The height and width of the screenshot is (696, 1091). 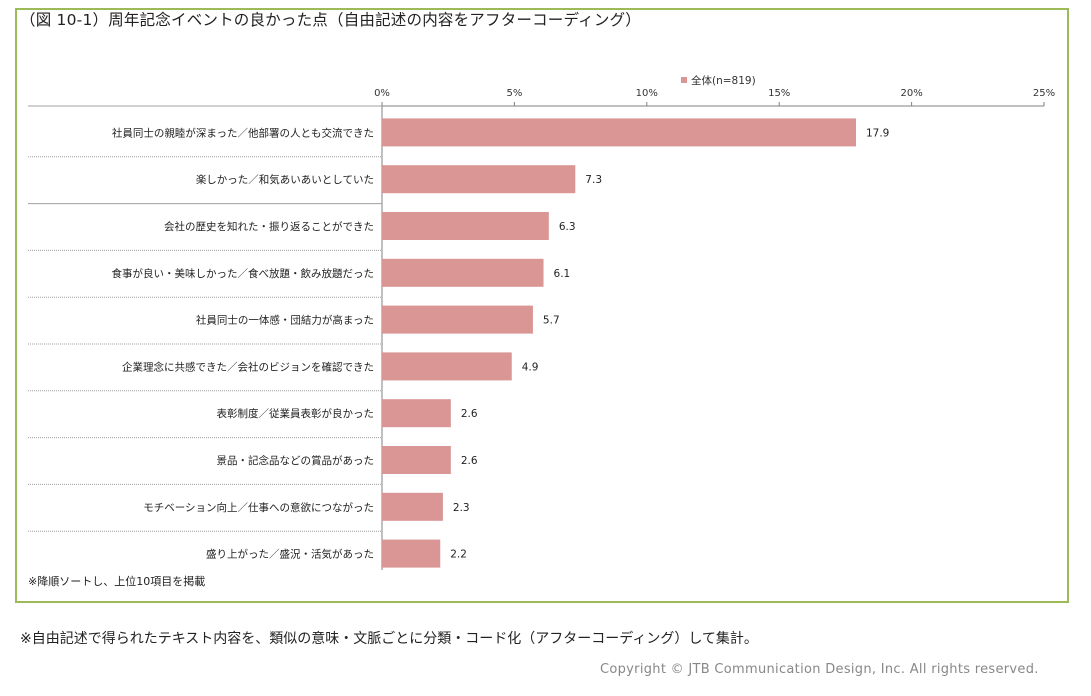 I want to click on legend-label: 全体(n=819), so click(x=723, y=80).